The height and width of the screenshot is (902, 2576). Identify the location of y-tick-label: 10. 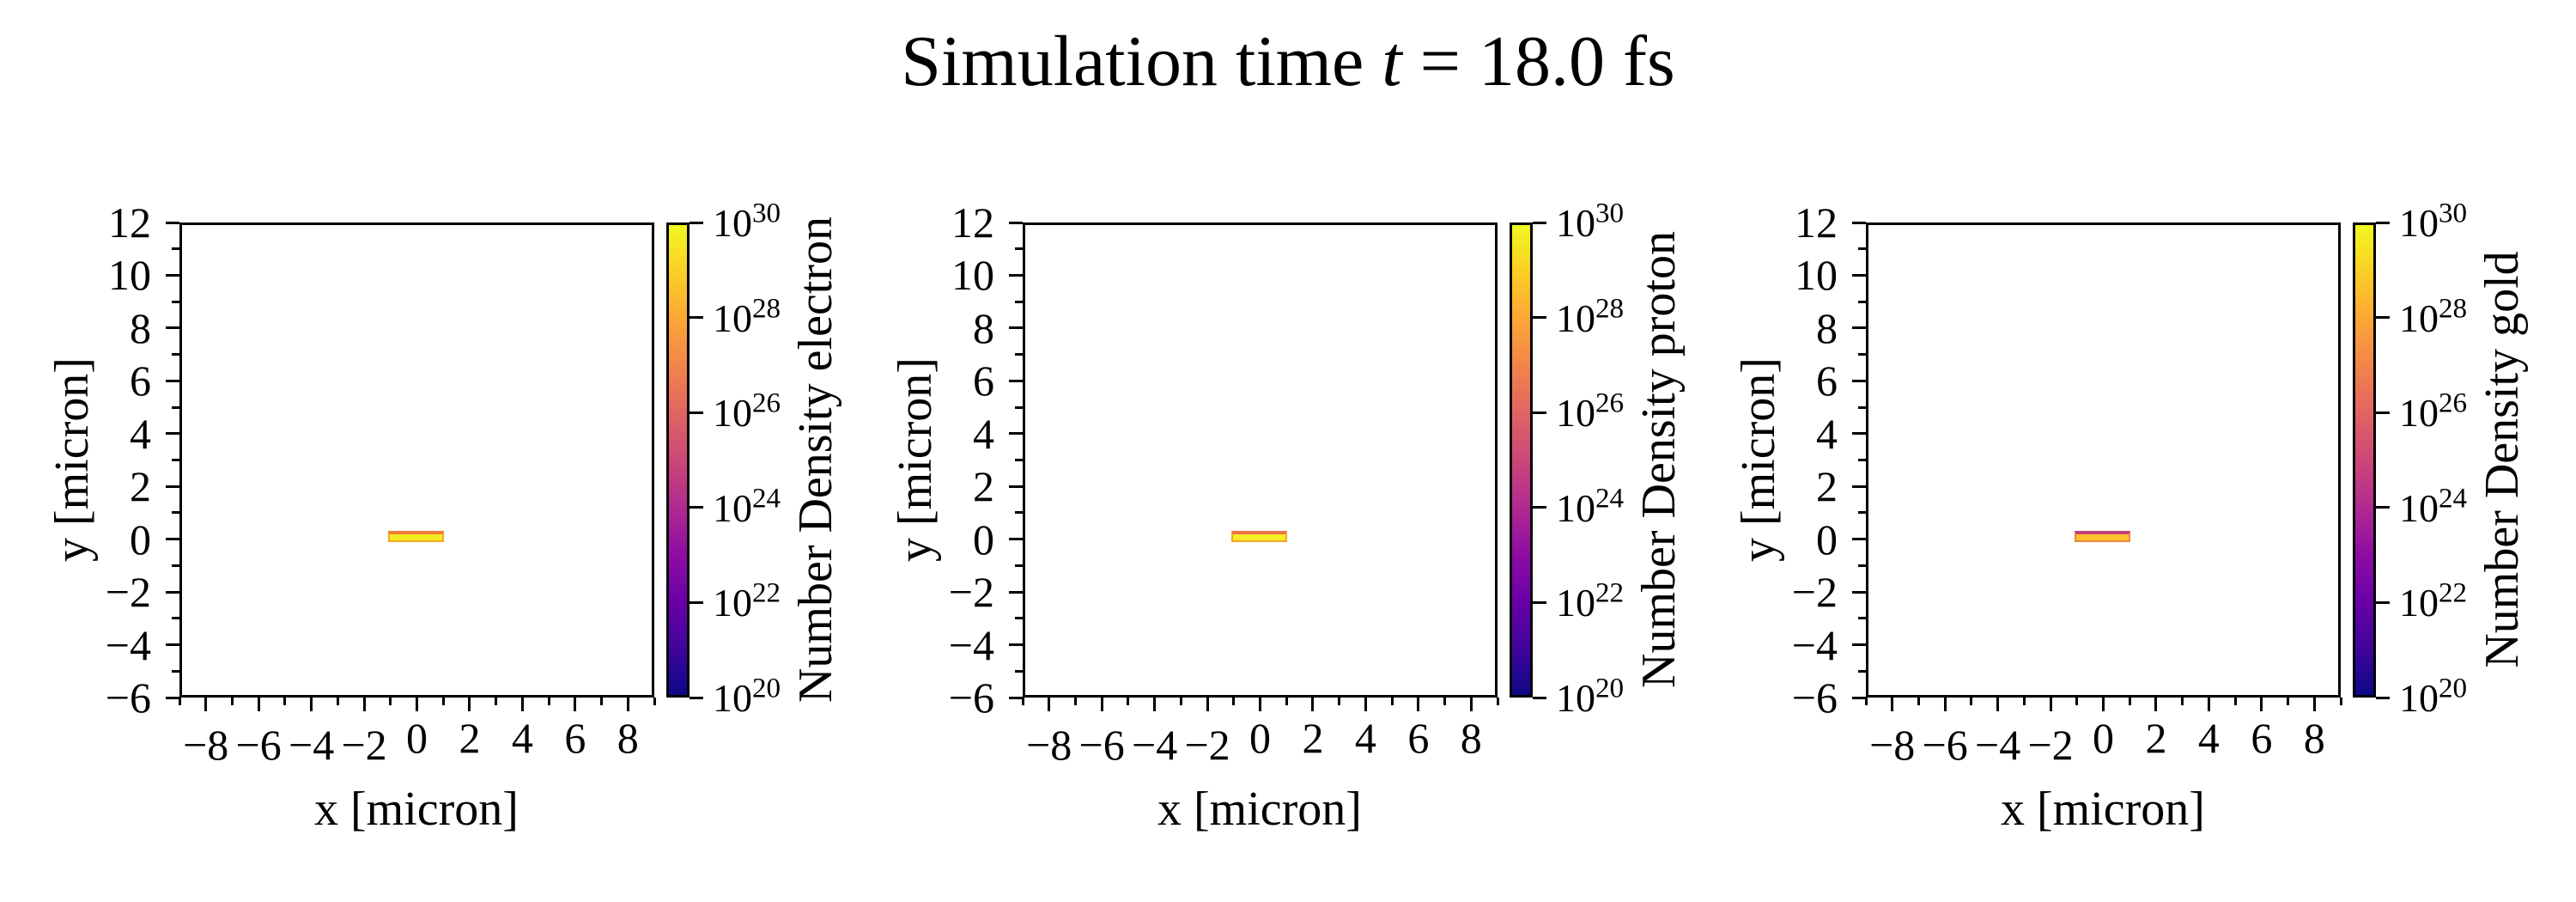
(129, 275).